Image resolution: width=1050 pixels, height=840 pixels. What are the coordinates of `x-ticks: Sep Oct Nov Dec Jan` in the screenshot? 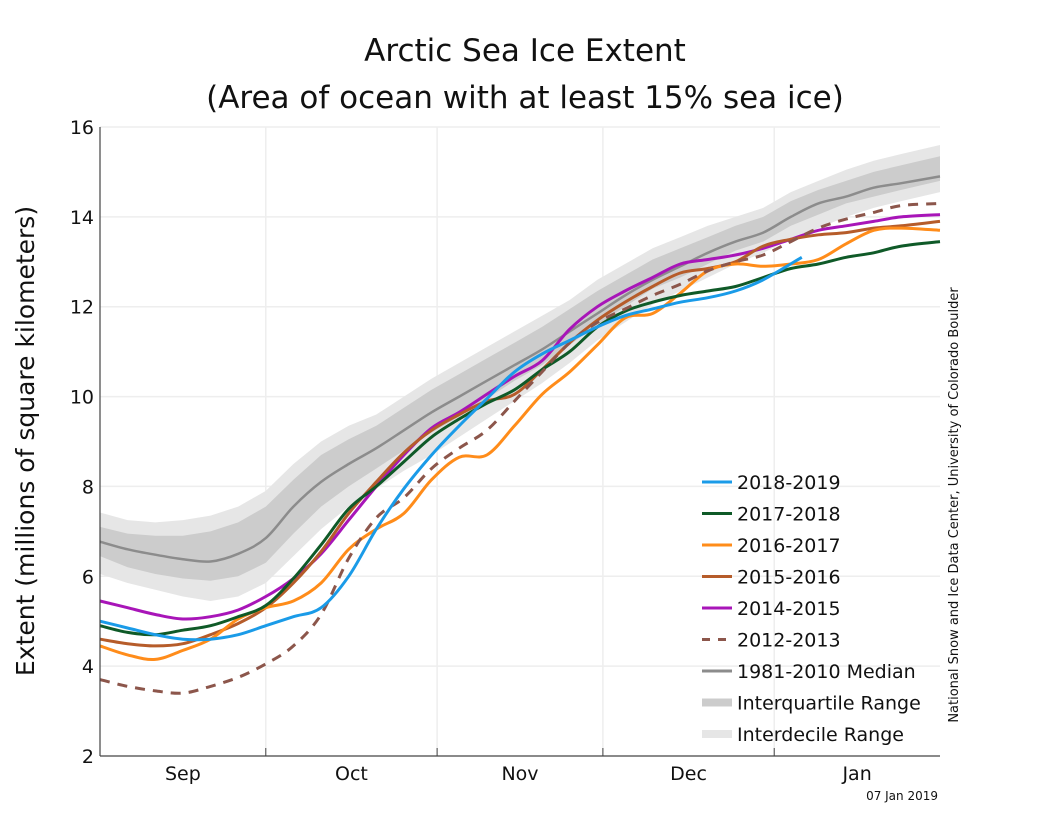 It's located at (518, 766).